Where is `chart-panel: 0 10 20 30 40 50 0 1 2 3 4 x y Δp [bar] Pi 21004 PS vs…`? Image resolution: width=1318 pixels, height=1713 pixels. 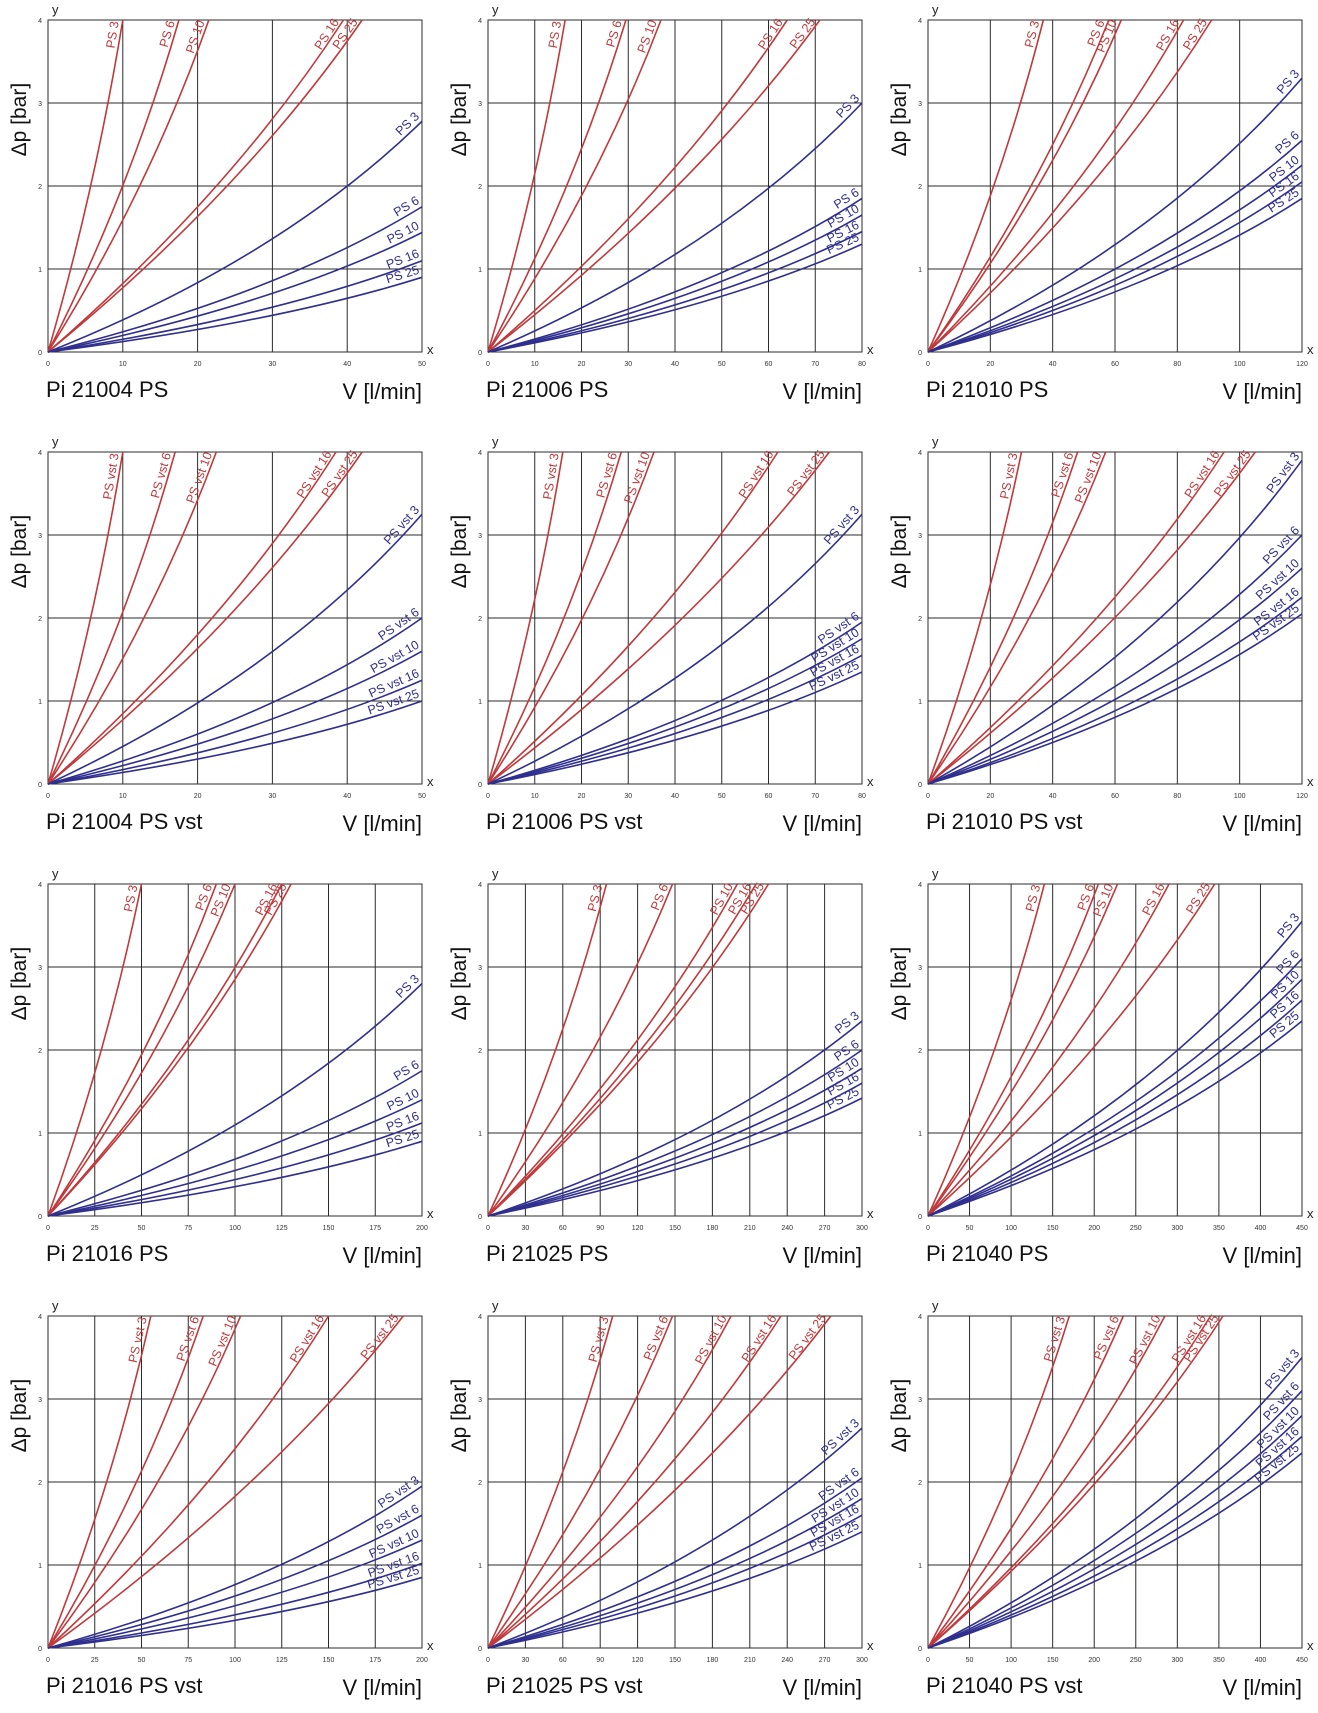
chart-panel: 0 10 20 30 40 50 0 1 2 3 4 x y Δp [bar] Pi 21004 PS vs… is located at coordinates (221, 635).